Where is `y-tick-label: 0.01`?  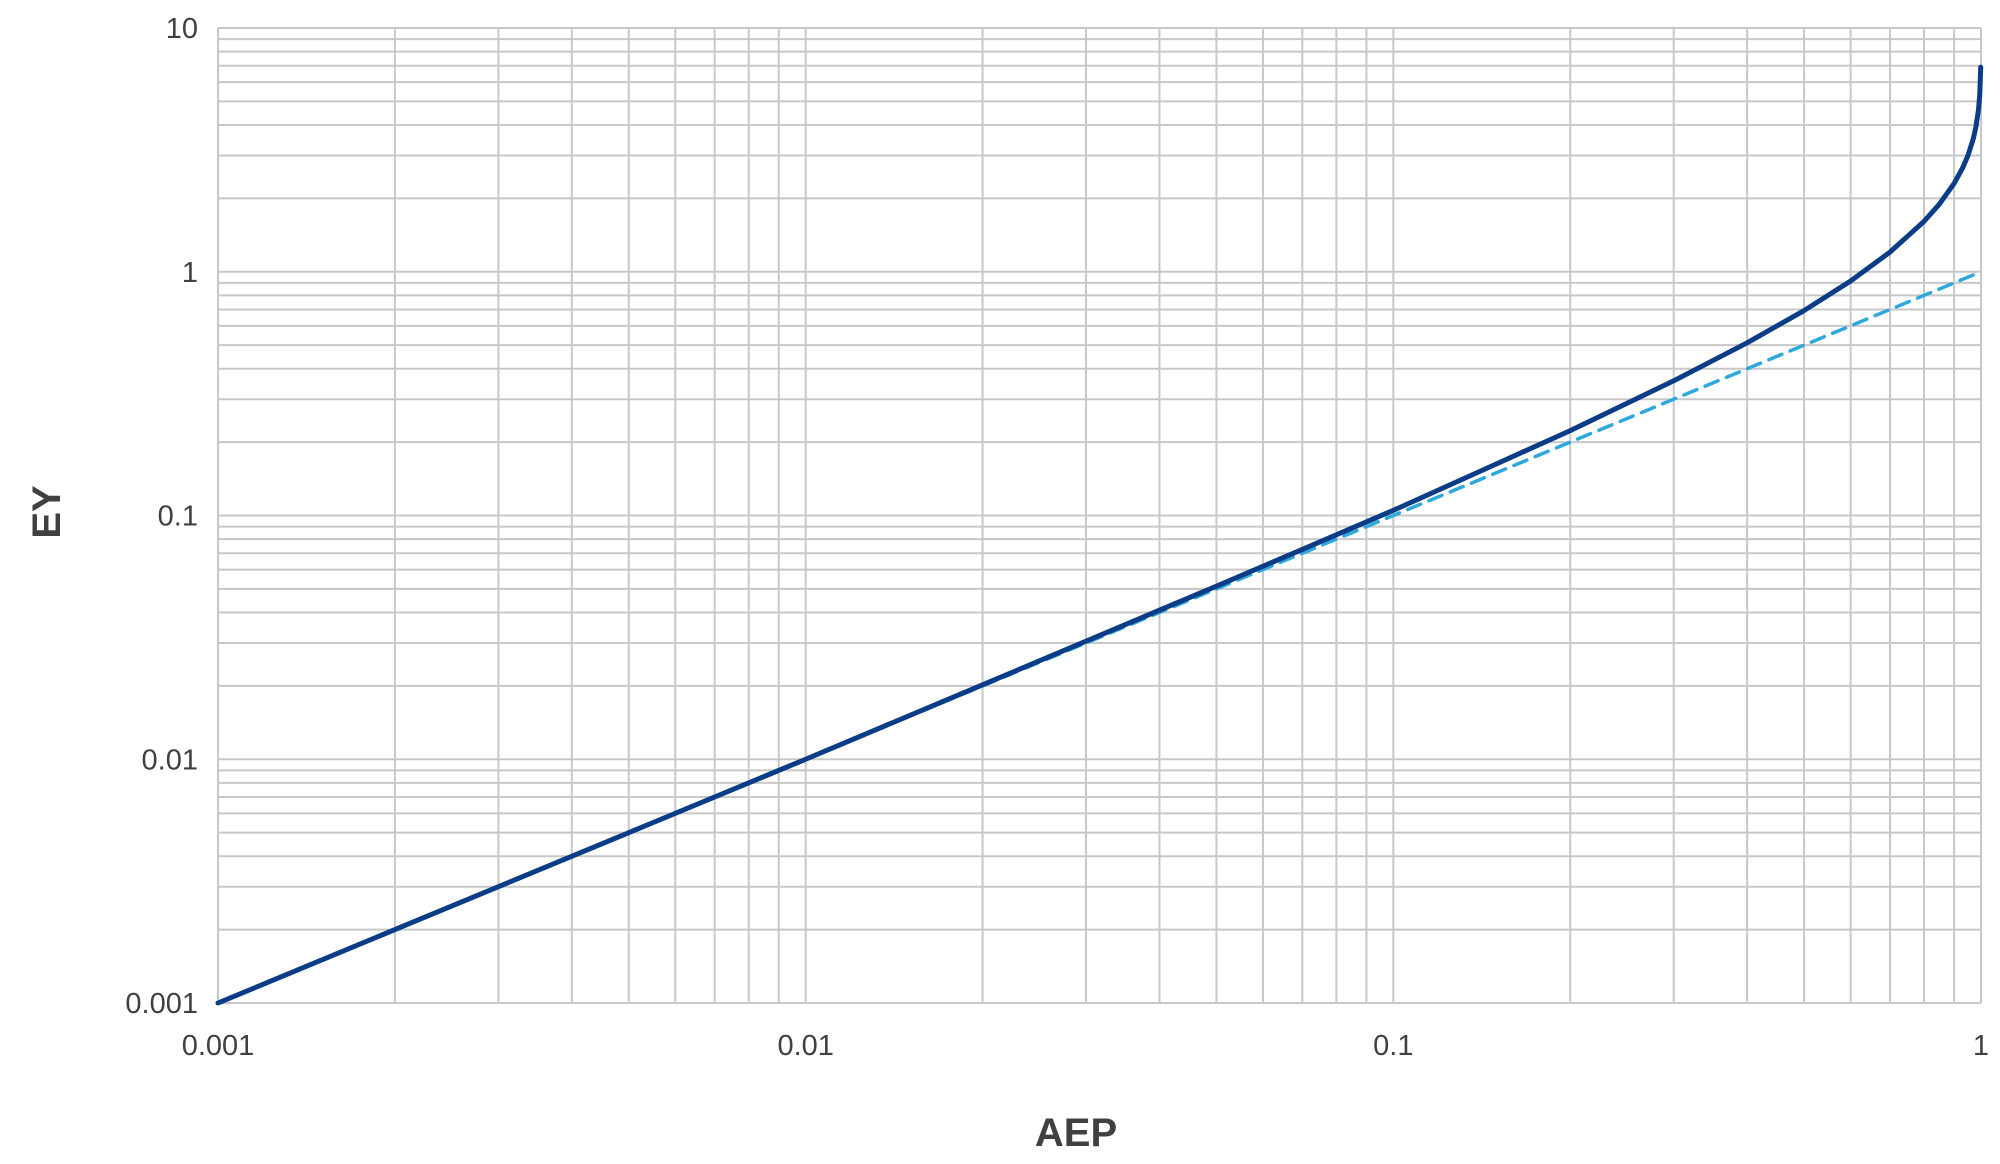 y-tick-label: 0.01 is located at coordinates (170, 760).